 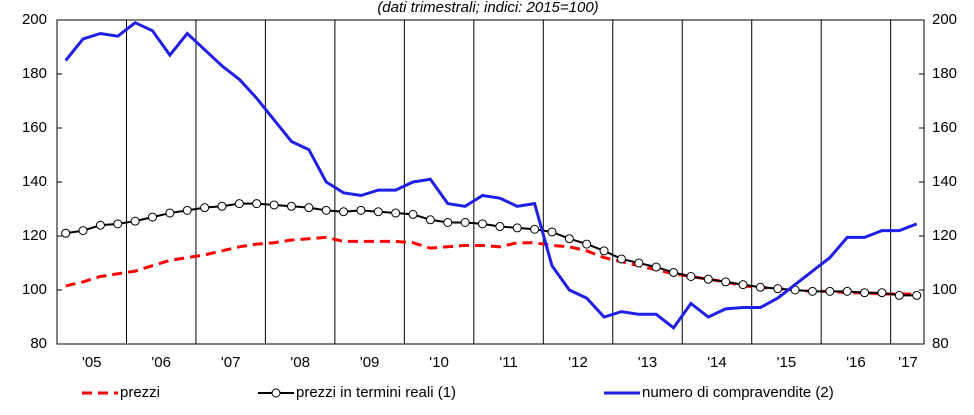 I want to click on y-tick-label: 160, so click(x=34, y=127).